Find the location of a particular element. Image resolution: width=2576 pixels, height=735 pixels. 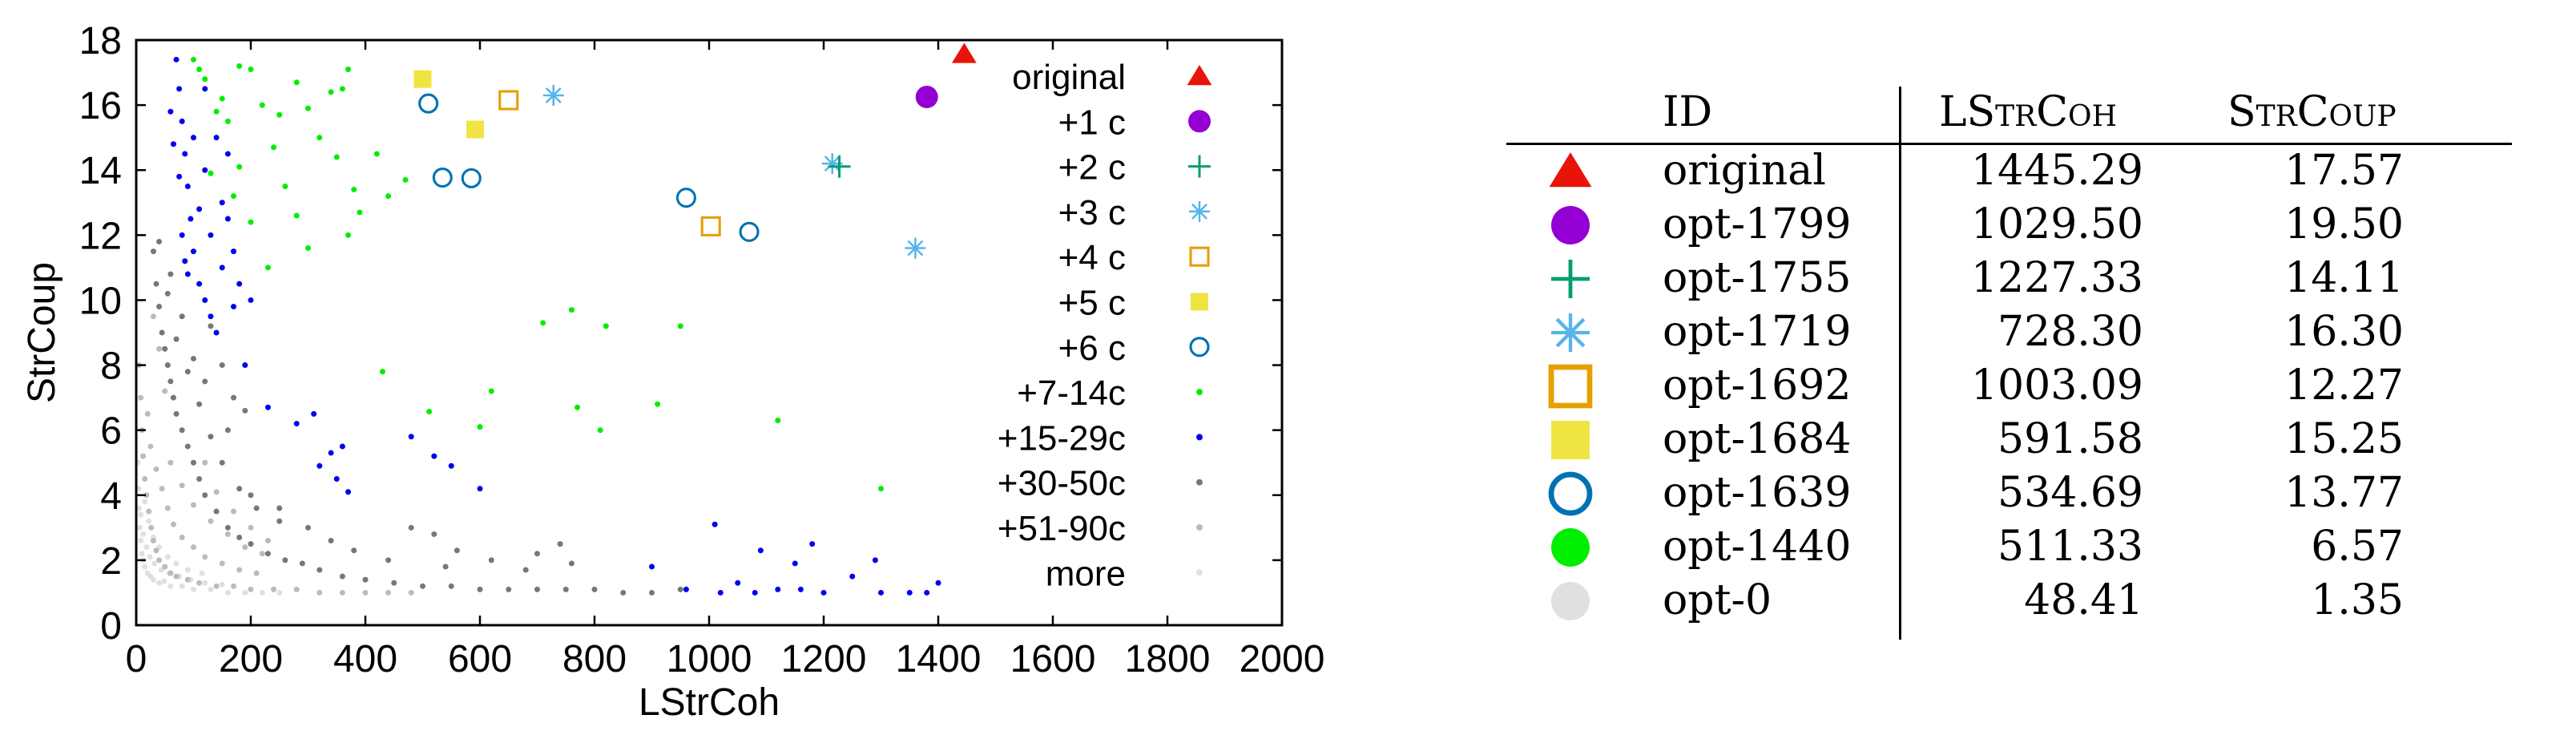

legend-label: +2 c is located at coordinates (1092, 168).